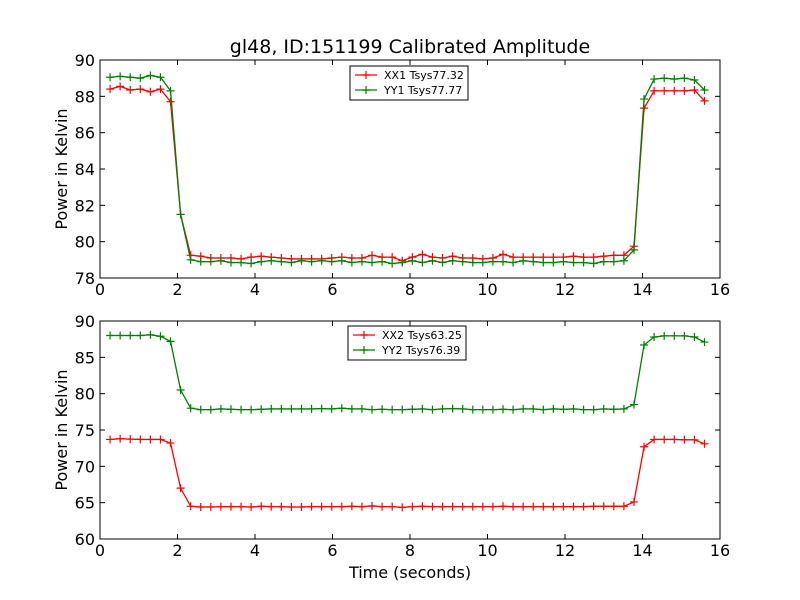  What do you see at coordinates (85, 169) in the screenshot?
I see `y-tick-label: 84` at bounding box center [85, 169].